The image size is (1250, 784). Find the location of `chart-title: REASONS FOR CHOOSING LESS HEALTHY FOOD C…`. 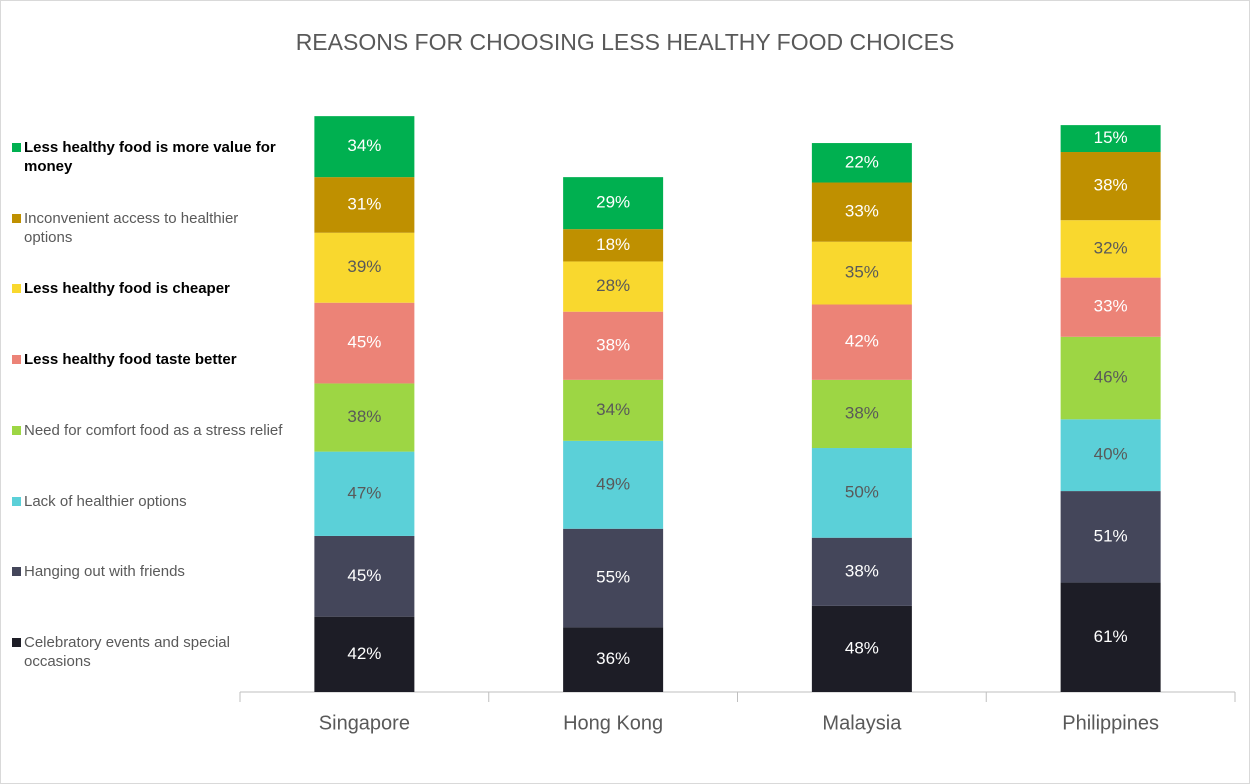

chart-title: REASONS FOR CHOOSING LESS HEALTHY FOOD C… is located at coordinates (625, 42).